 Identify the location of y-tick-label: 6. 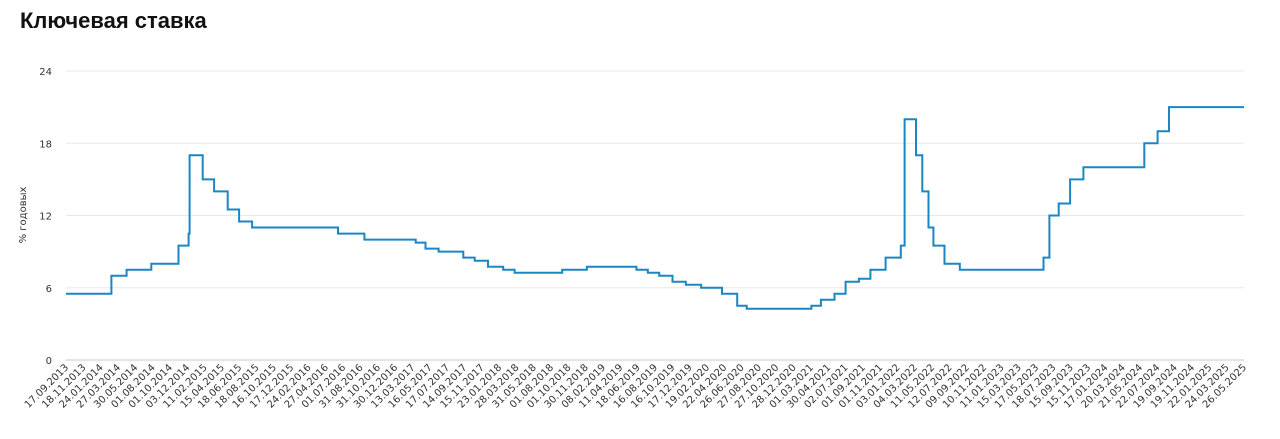
(49, 289).